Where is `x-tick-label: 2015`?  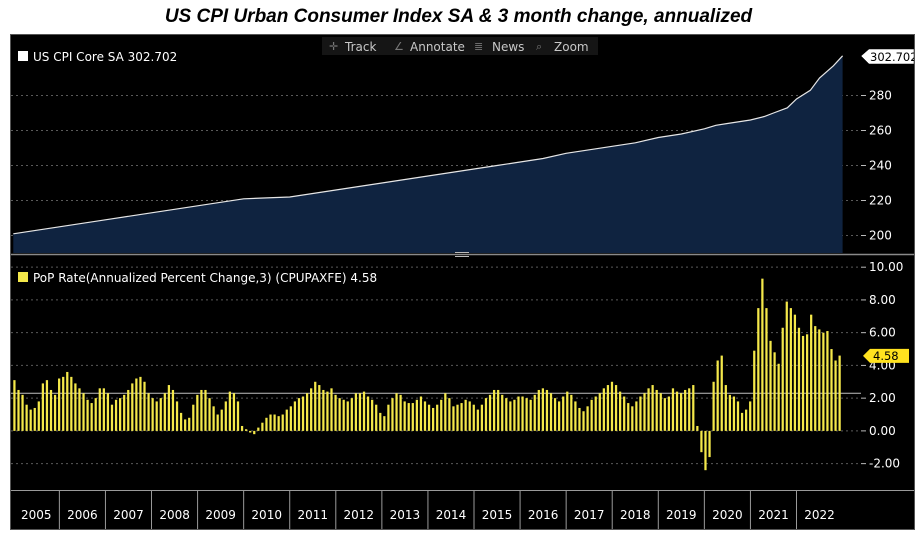
x-tick-label: 2015 is located at coordinates (497, 515).